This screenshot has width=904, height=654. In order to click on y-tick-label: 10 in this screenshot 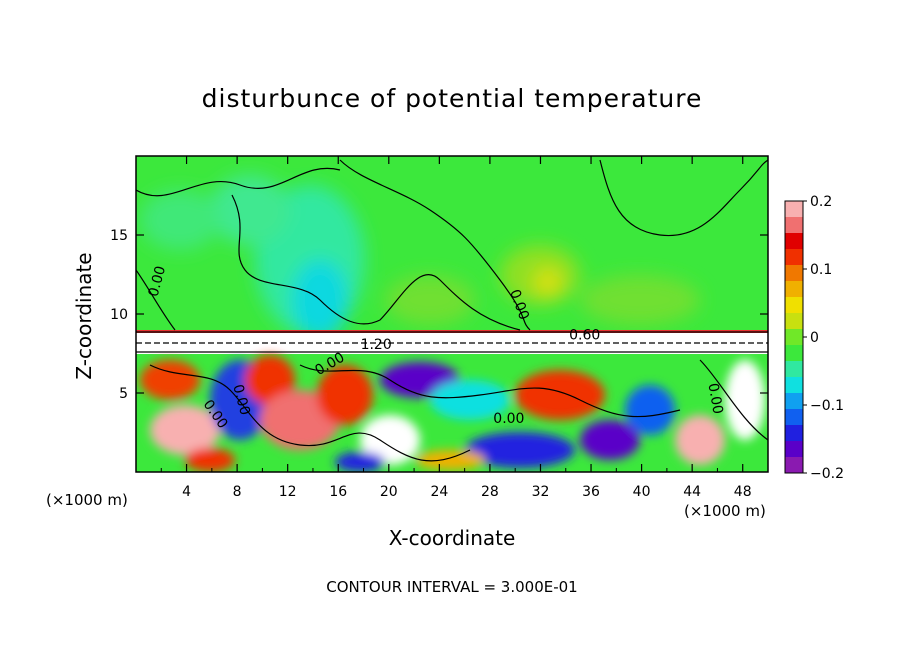, I will do `click(119, 315)`.